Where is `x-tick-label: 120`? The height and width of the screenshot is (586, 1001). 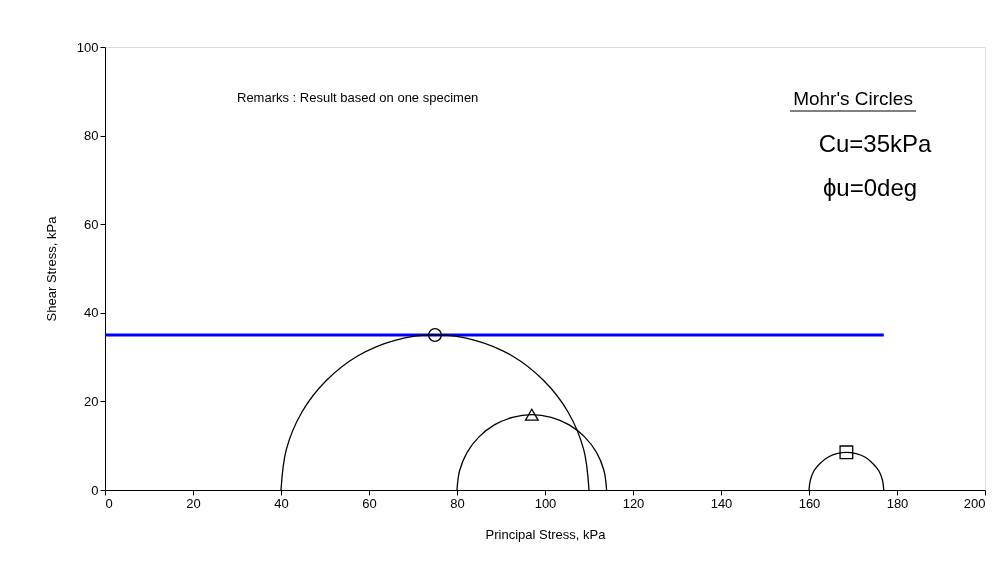
x-tick-label: 120 is located at coordinates (633, 503).